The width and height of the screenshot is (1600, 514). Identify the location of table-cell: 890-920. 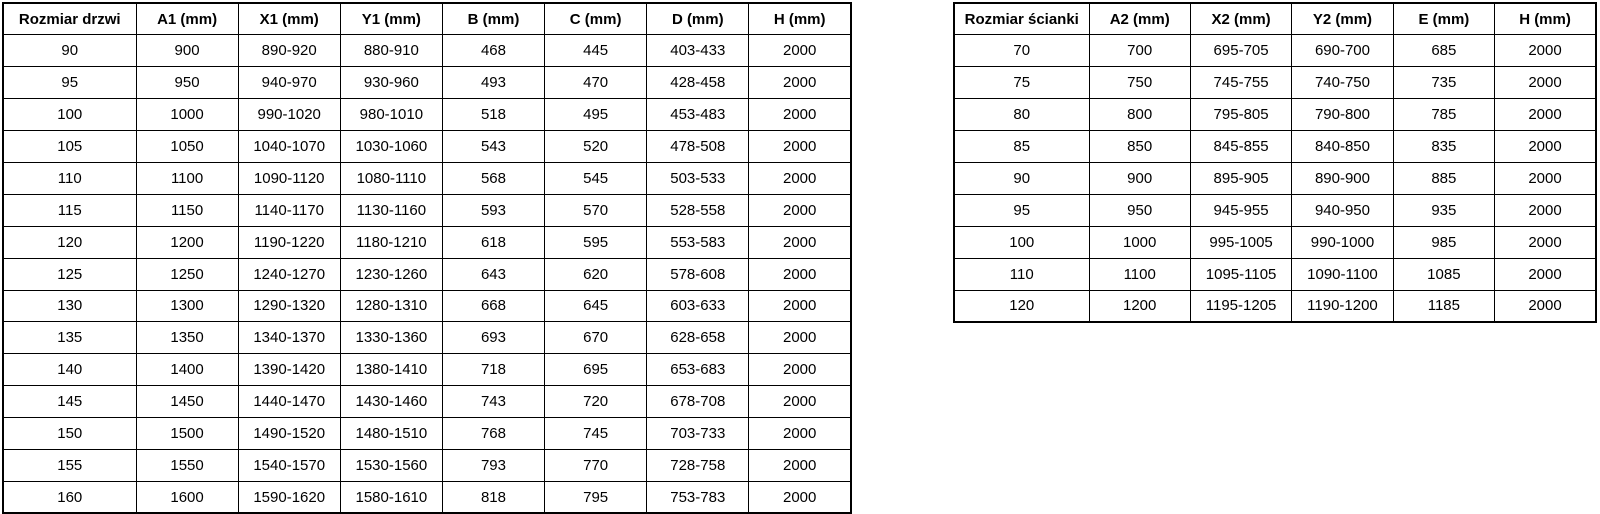
(289, 51).